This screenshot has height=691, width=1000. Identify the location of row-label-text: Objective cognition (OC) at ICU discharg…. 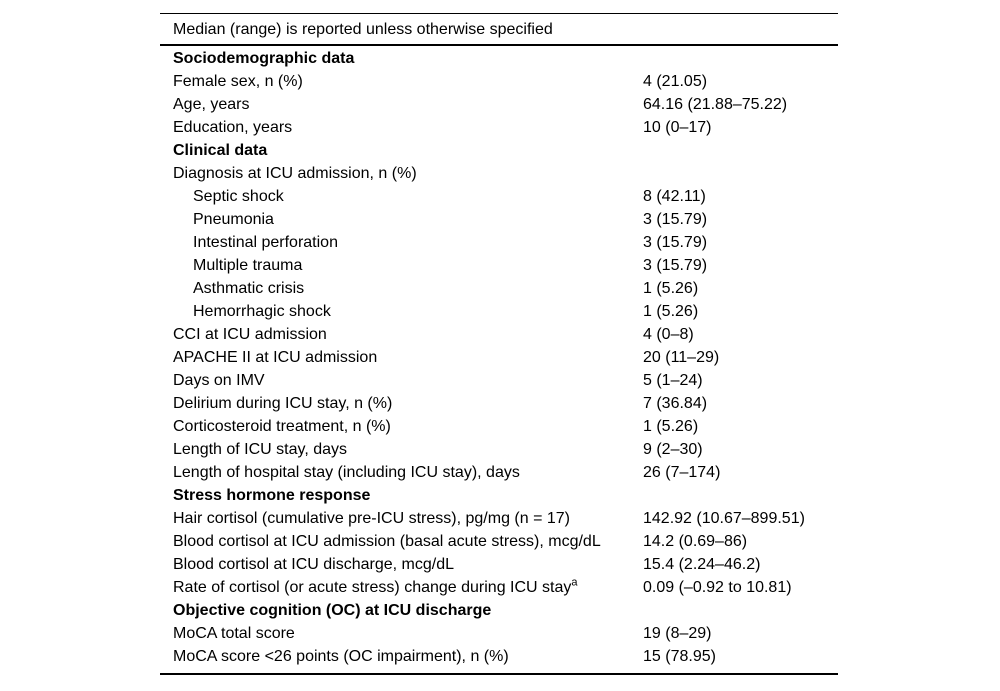
(332, 610).